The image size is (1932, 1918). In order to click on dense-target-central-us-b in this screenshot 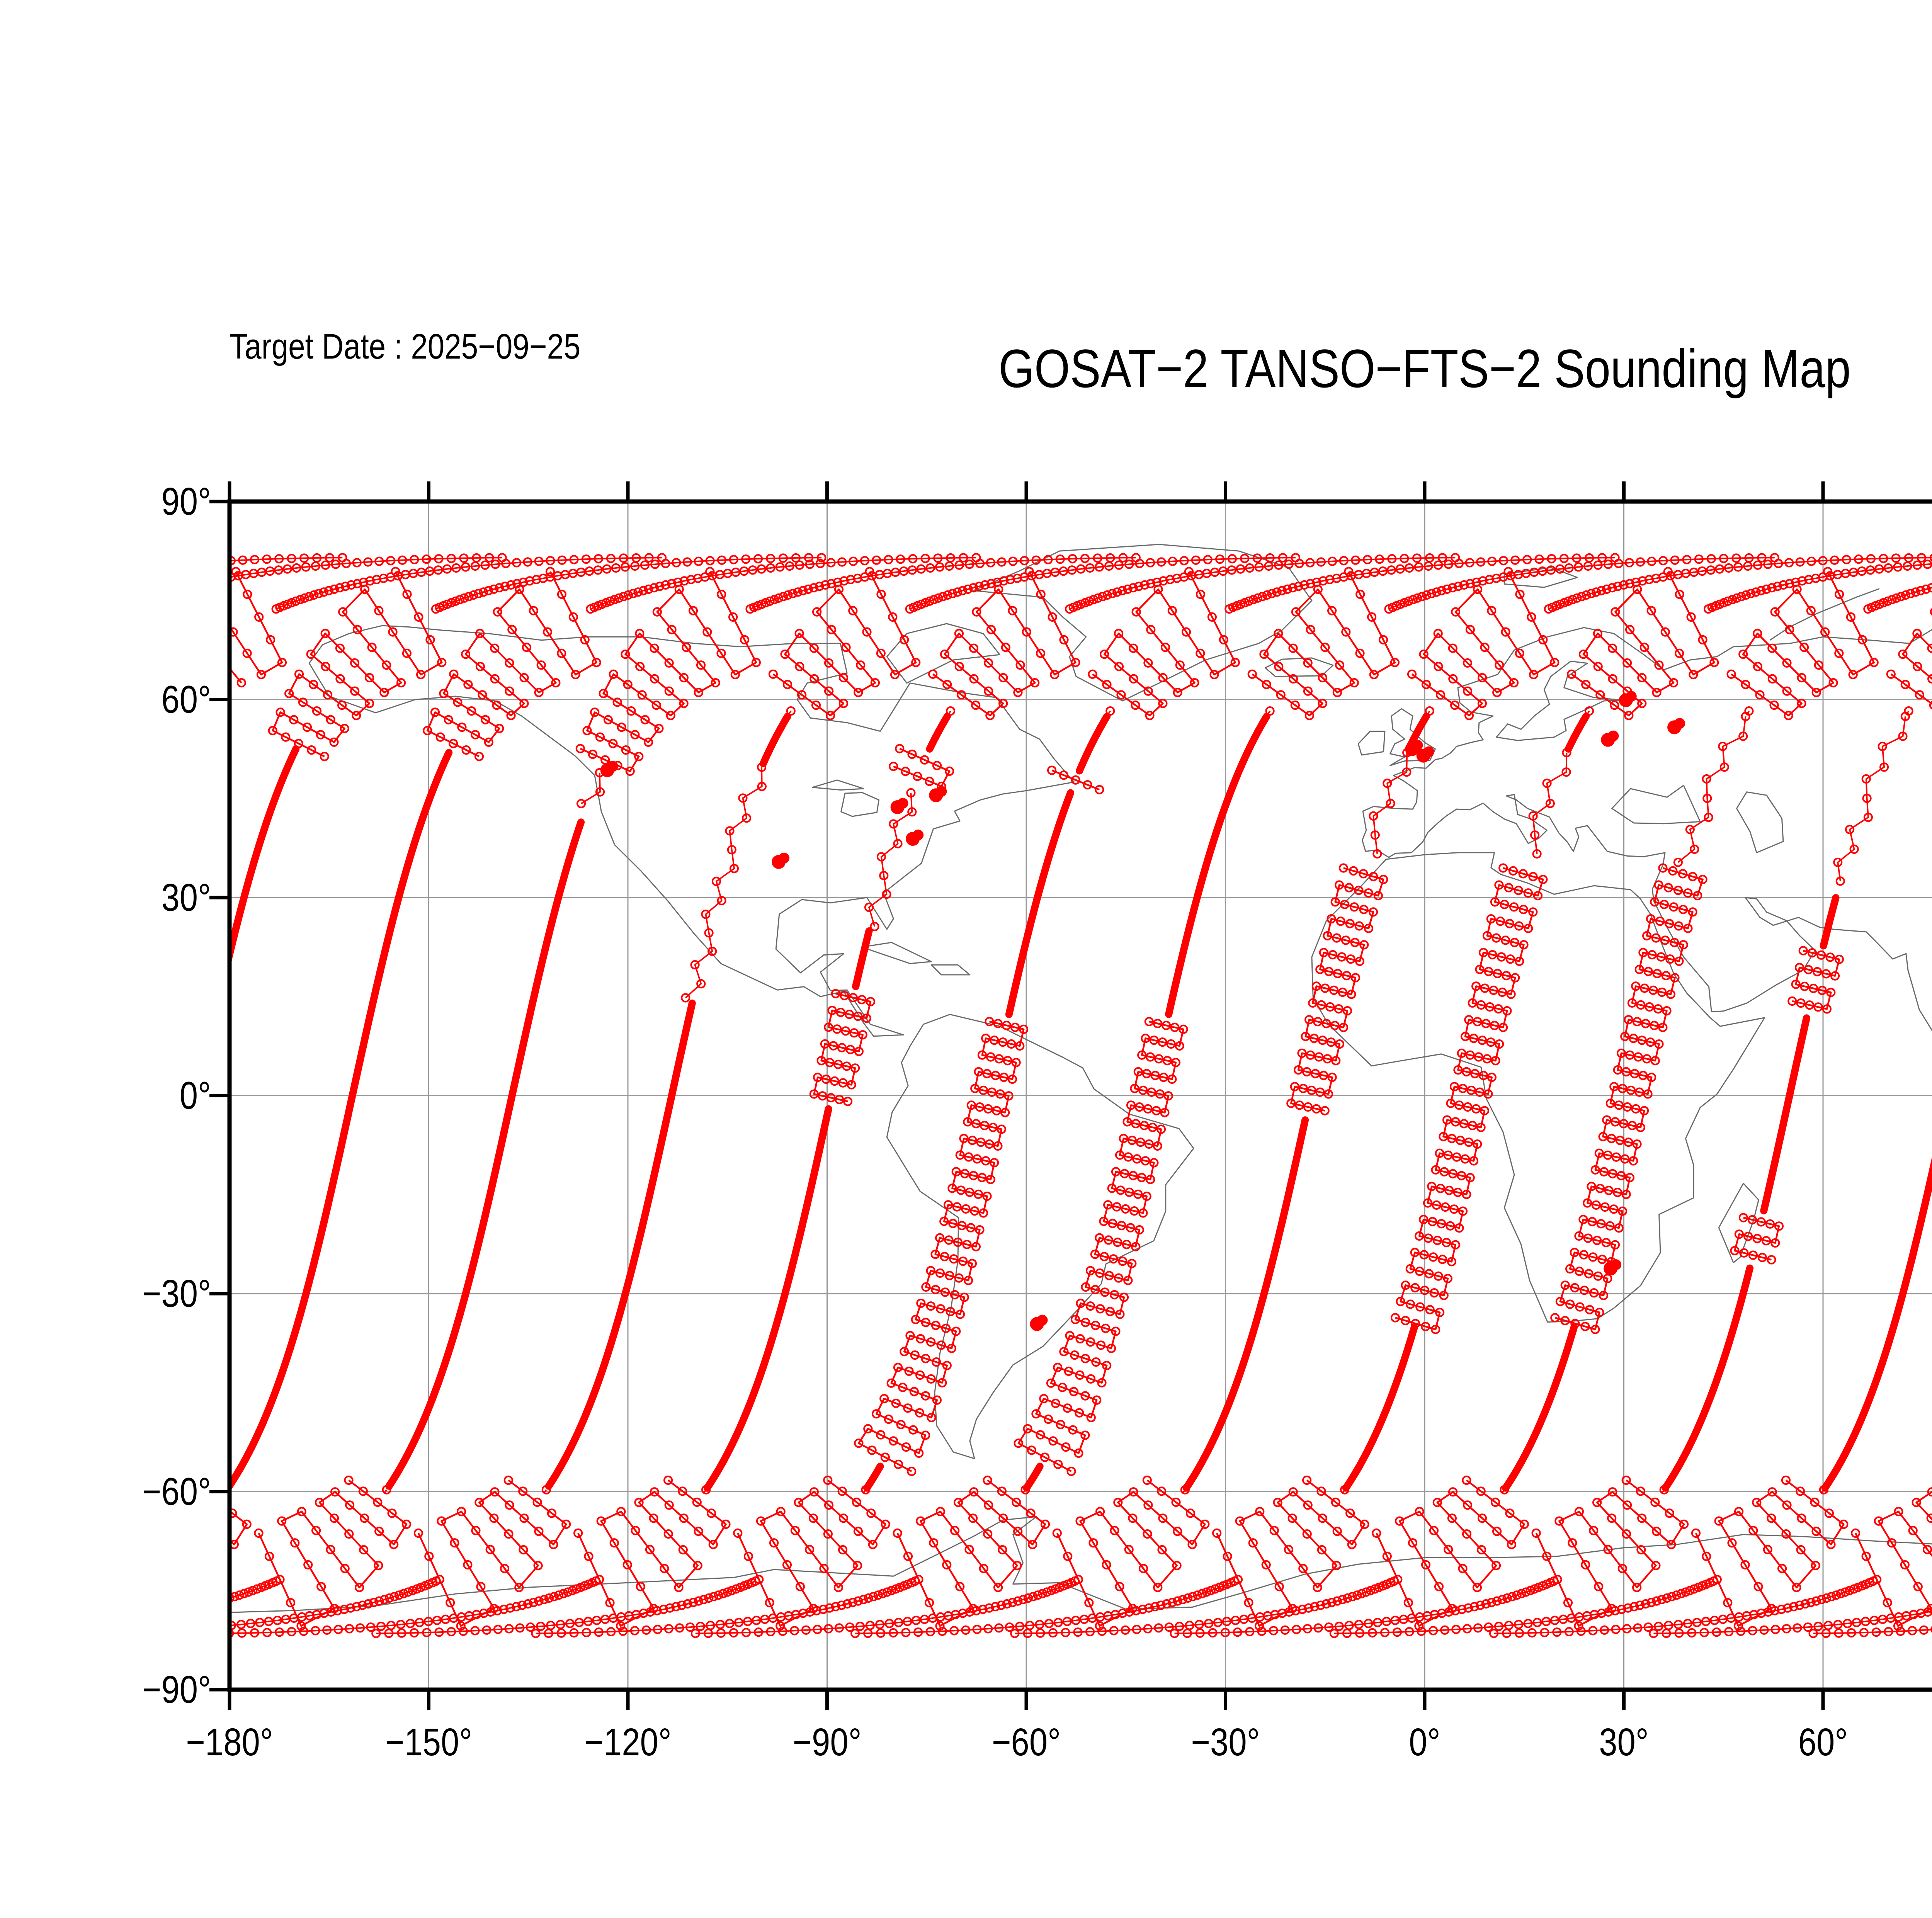, I will do `click(784, 859)`.